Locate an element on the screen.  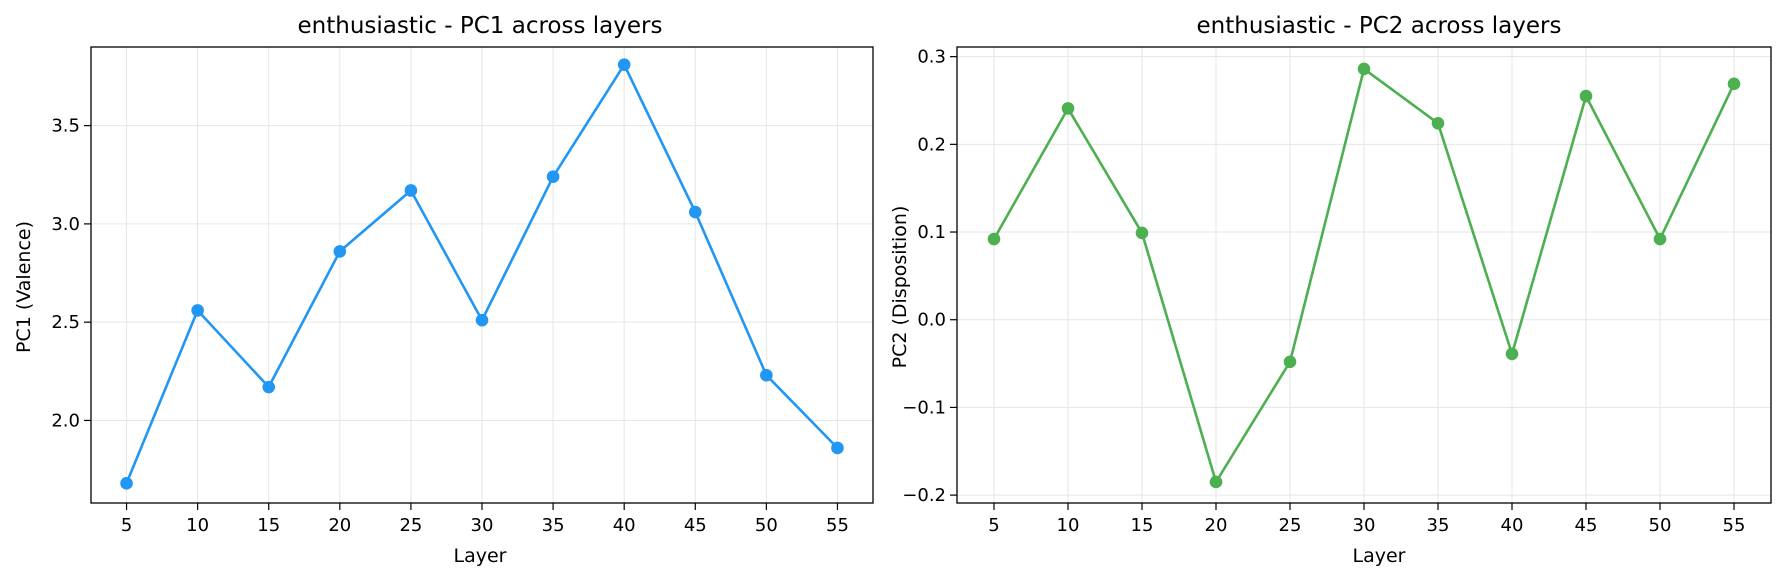
y-axis-label: PC1 (Valence) is located at coordinates (24, 287).